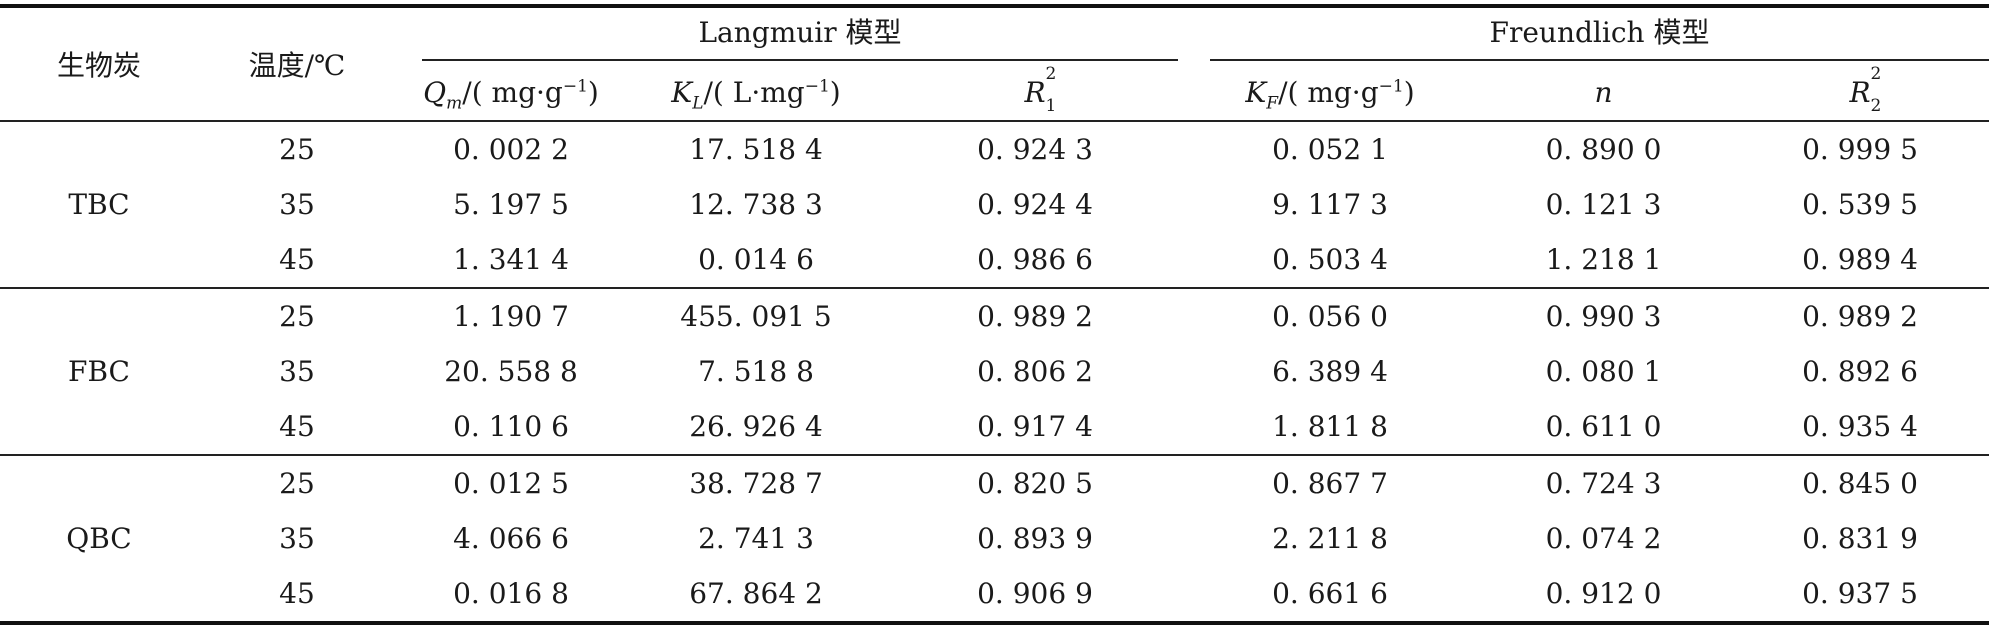  Describe the element at coordinates (756, 538) in the screenshot. I see `cell-kl: 2. 741 3` at that location.